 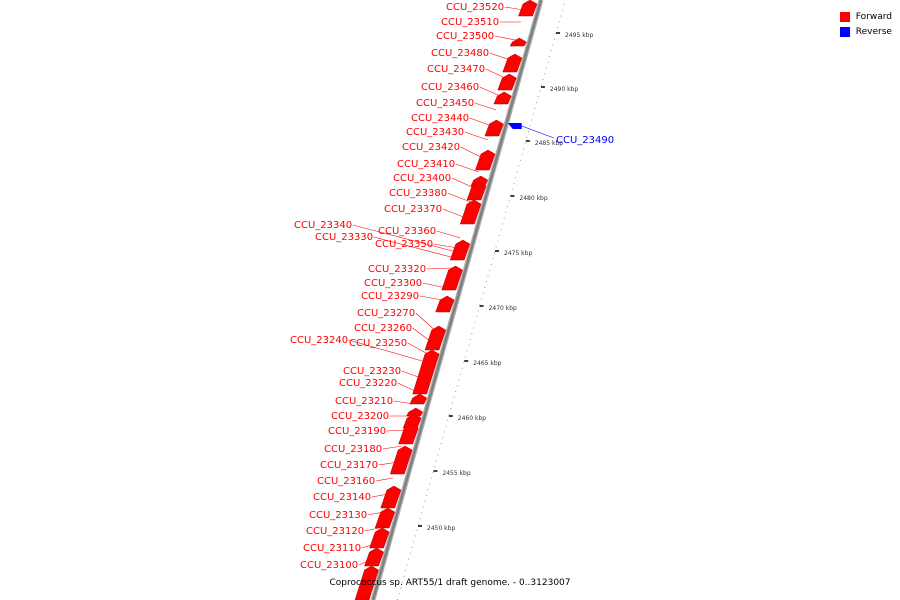 I want to click on legend-forward-label: Forward, so click(x=873, y=16).